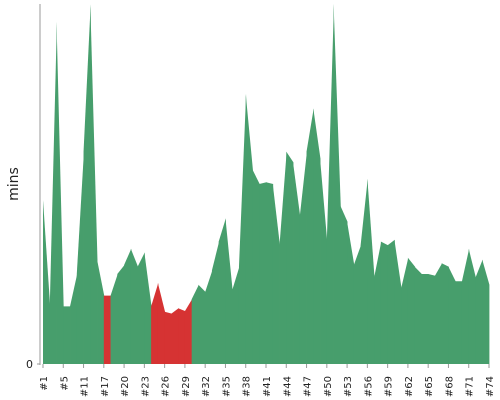  I want to click on x-tick-label: #5, so click(64, 383).